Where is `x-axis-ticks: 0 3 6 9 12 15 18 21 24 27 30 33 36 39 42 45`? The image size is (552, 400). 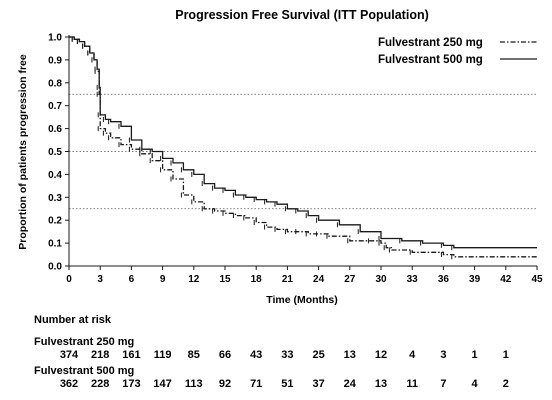 x-axis-ticks: 0 3 6 9 12 15 18 21 24 27 30 33 36 39 42 45 is located at coordinates (304, 275).